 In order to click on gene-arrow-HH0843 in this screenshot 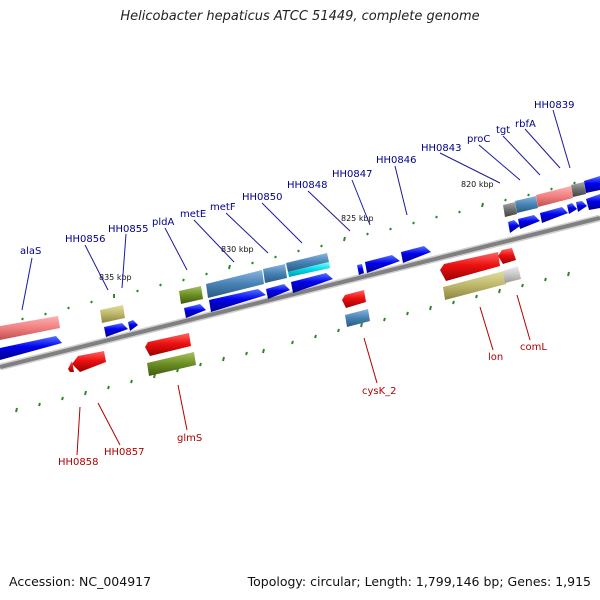, I will do `click(510, 209)`.